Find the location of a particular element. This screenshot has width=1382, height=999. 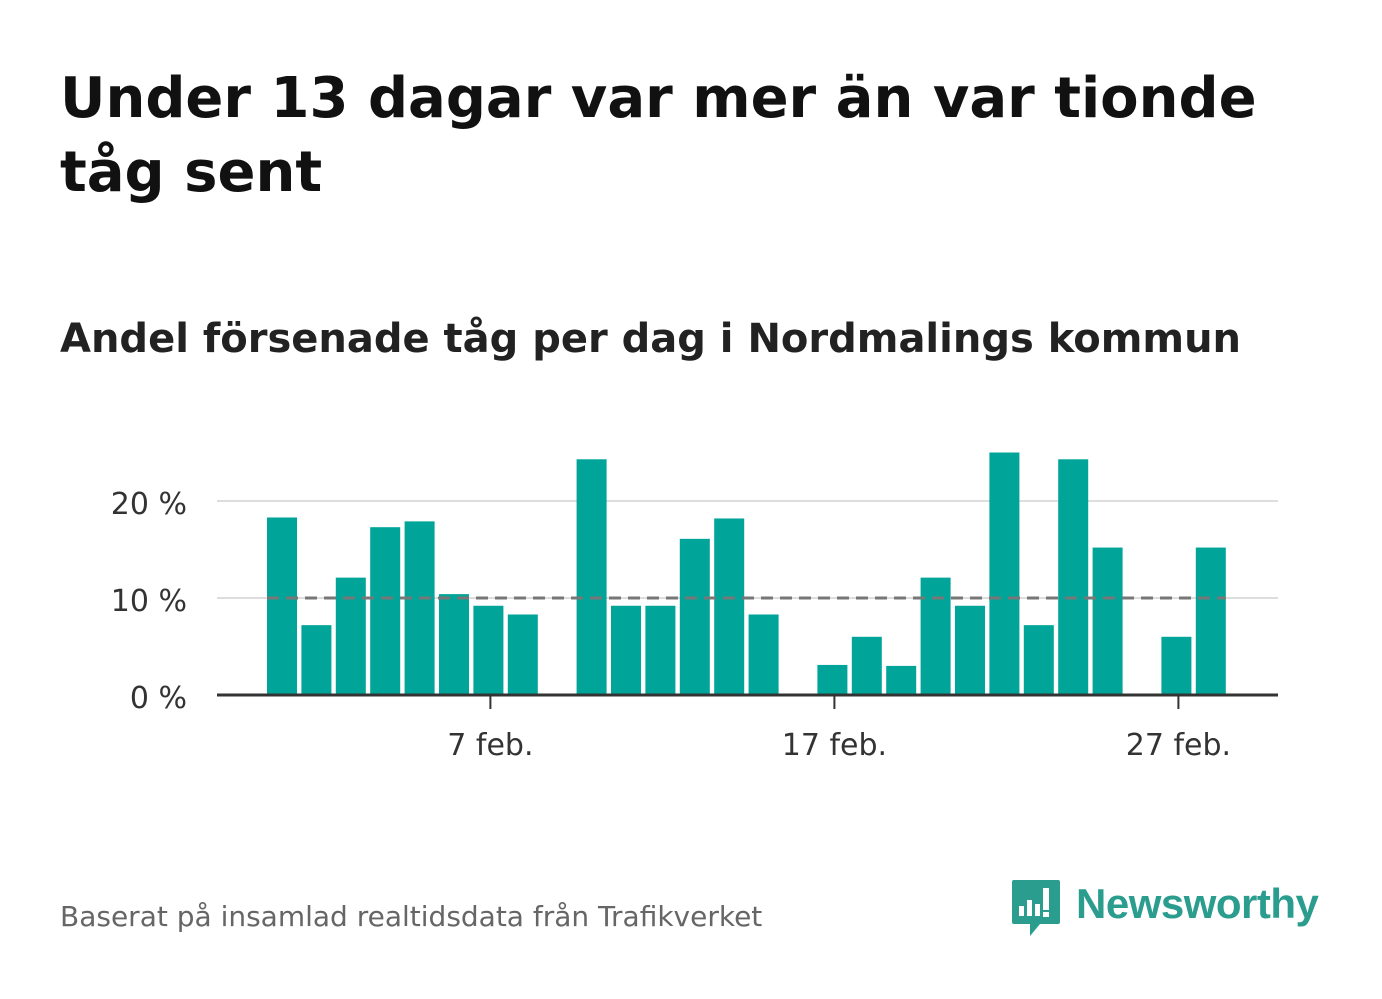

newsworthy-logo-icon is located at coordinates (1036, 908).